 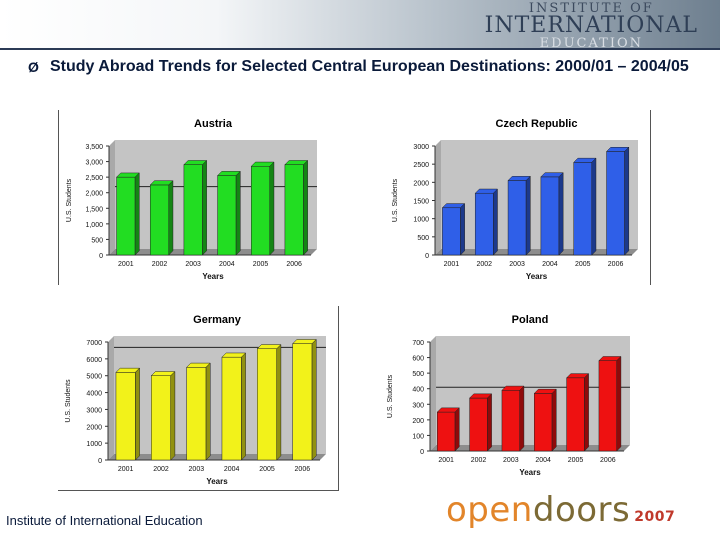 I want to click on y-tick-label: 5000, so click(x=94, y=377).